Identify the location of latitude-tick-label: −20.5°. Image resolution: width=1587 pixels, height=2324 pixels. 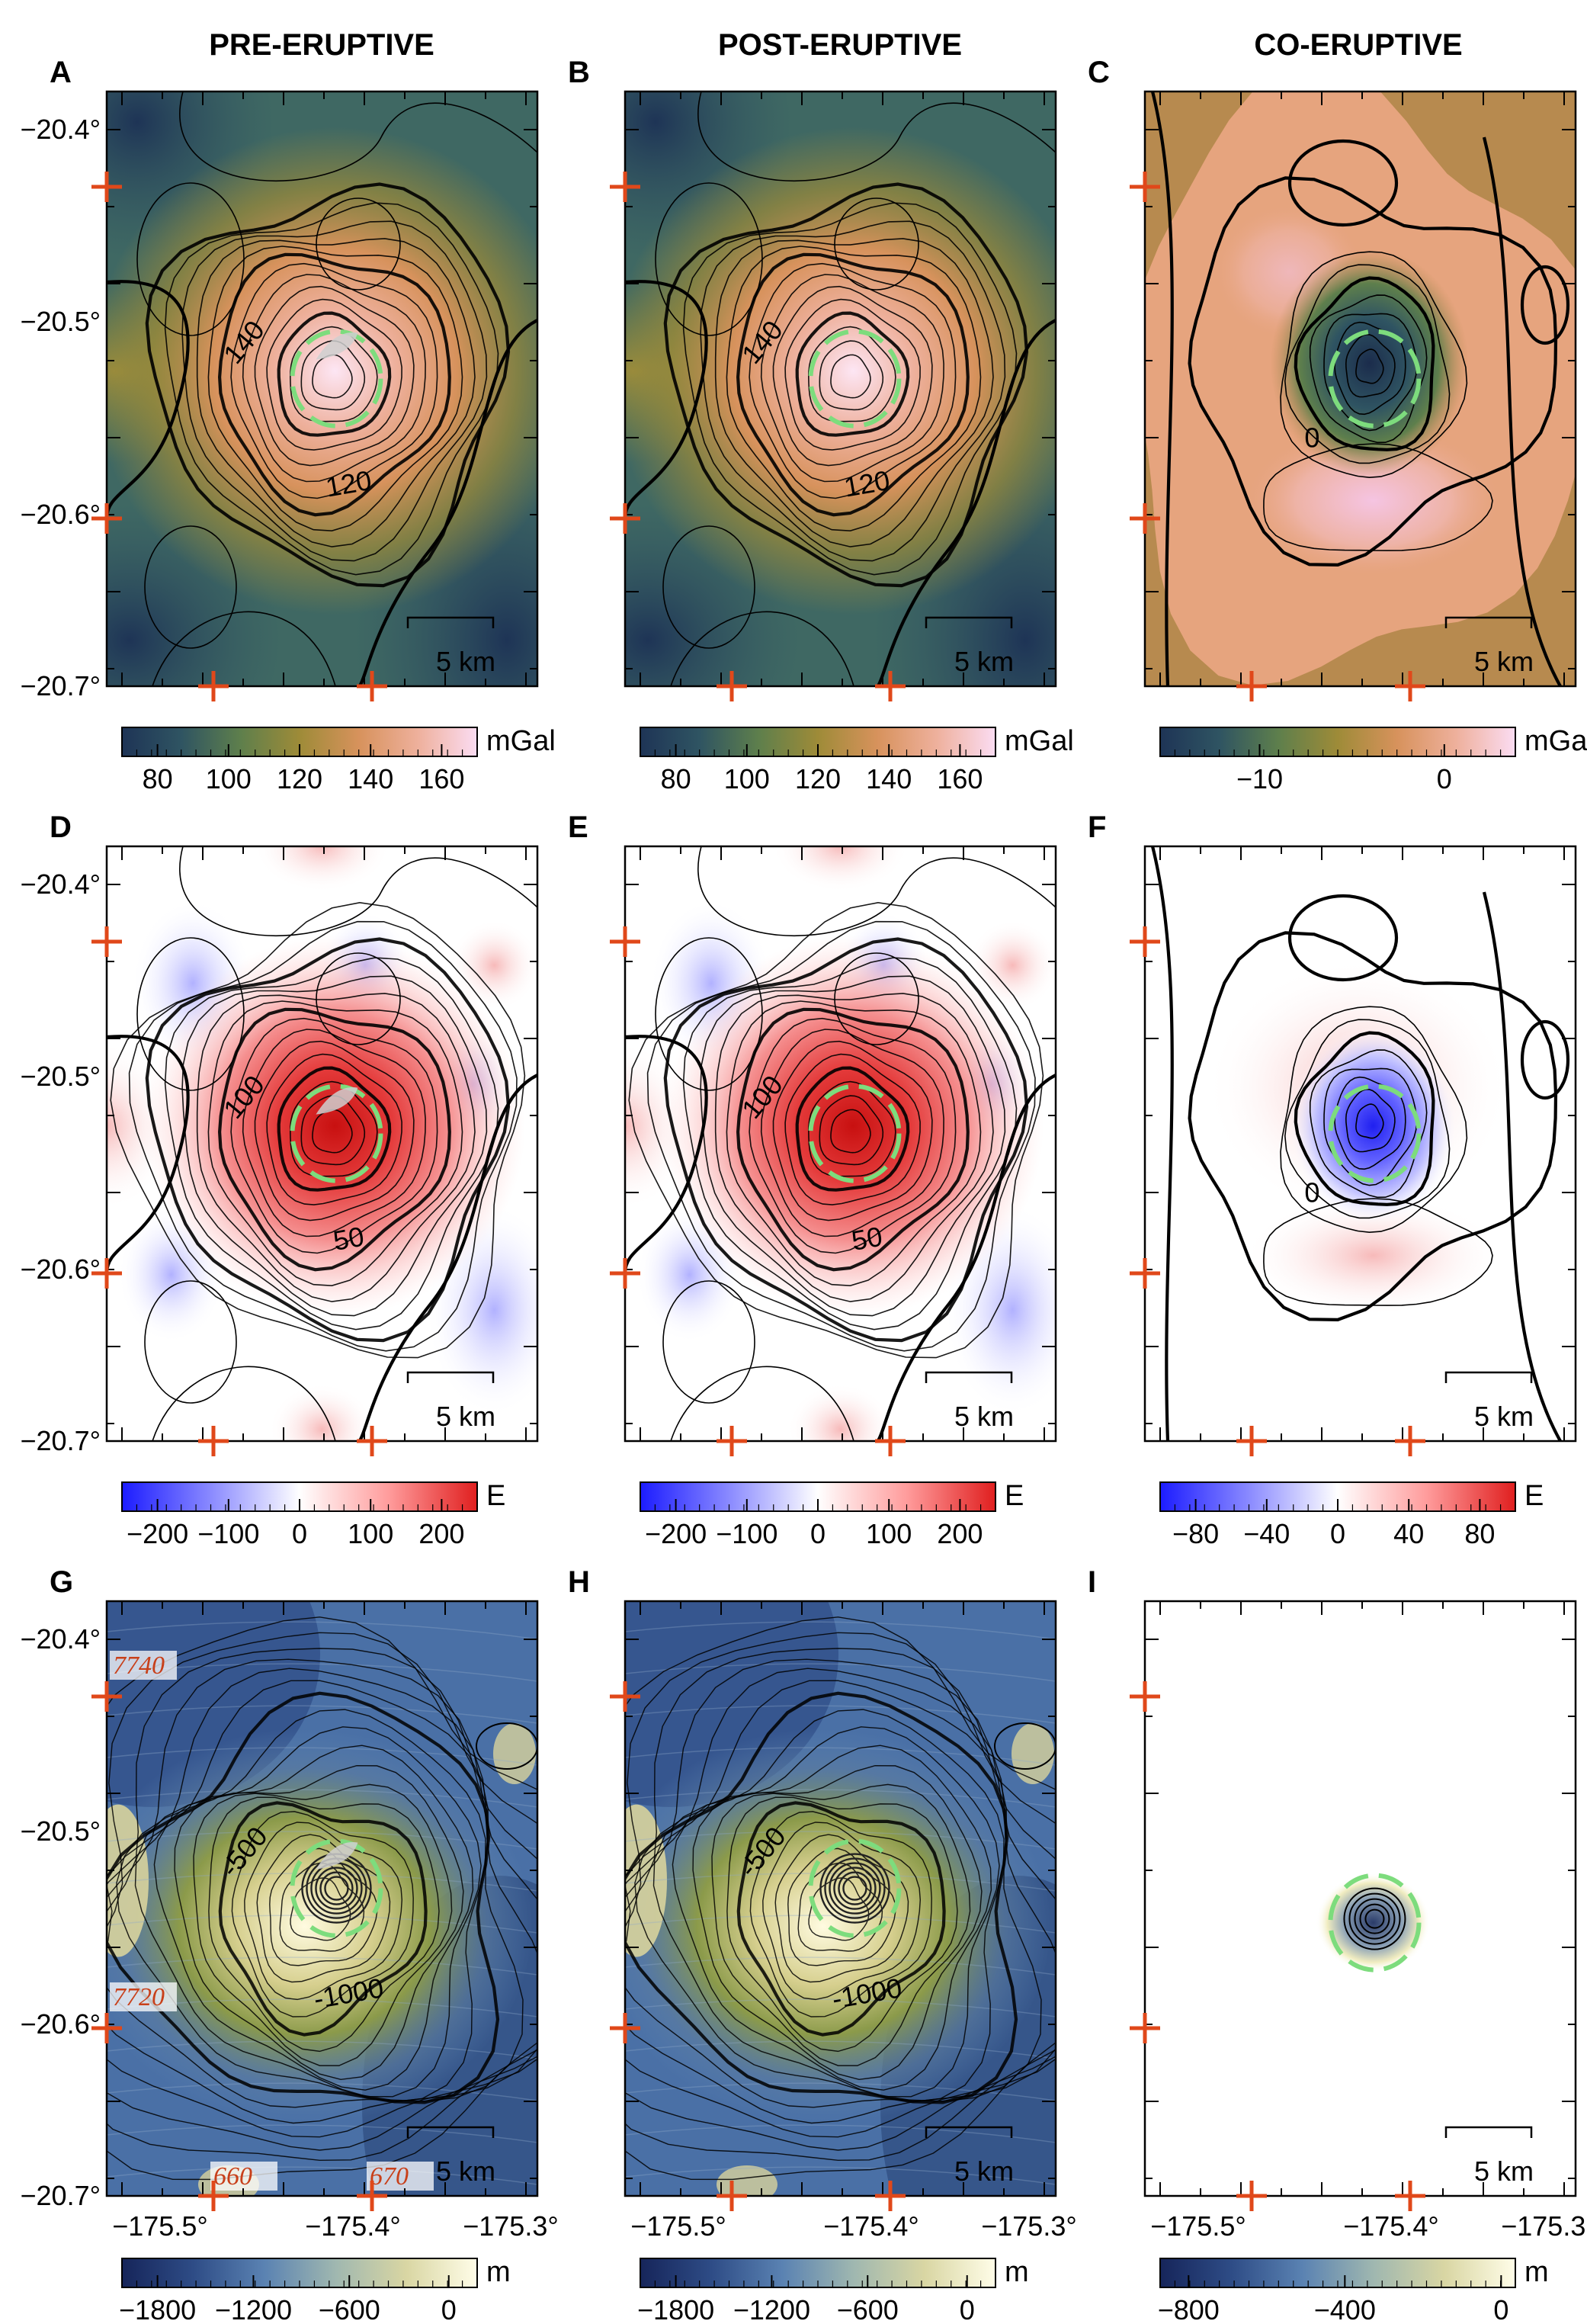
(61, 1076).